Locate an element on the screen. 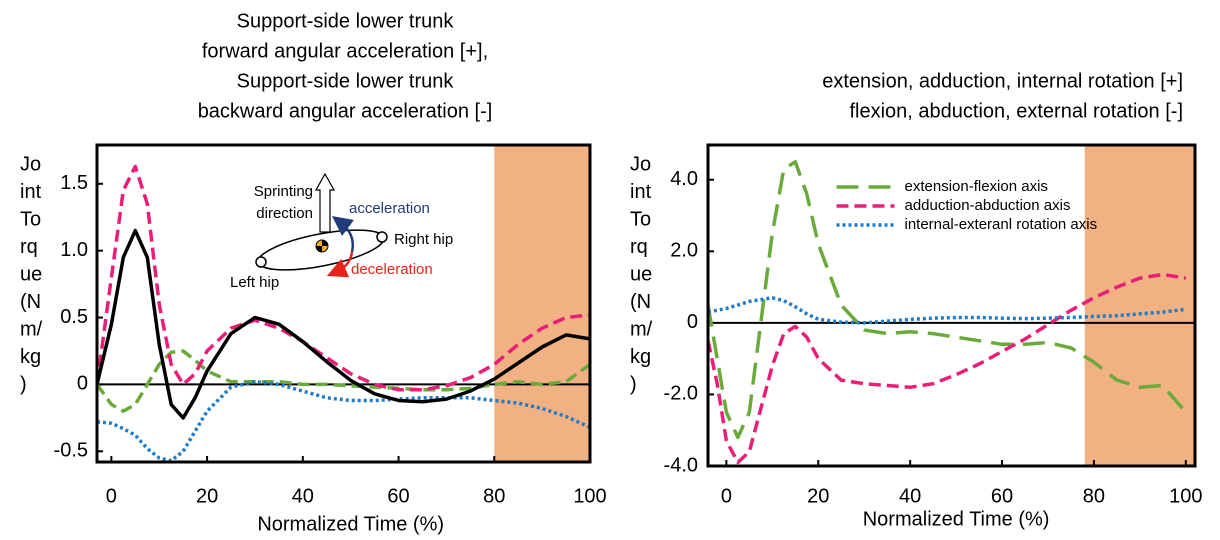 The width and height of the screenshot is (1220, 540). legend-label: adduction-abduction axis is located at coordinates (988, 205).